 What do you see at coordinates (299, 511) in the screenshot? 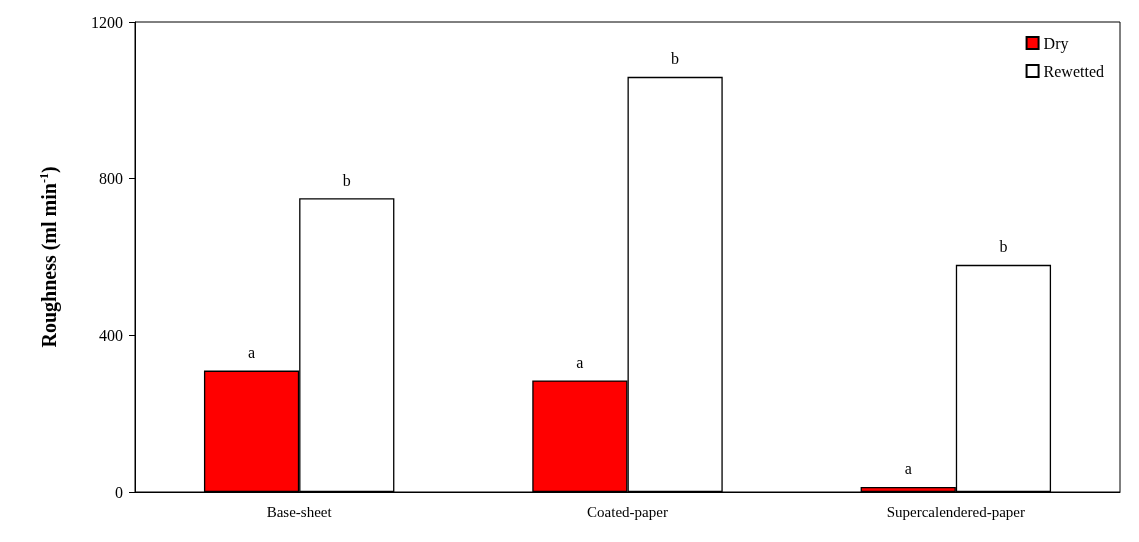
I see `x-tick-label: Base-sheet` at bounding box center [299, 511].